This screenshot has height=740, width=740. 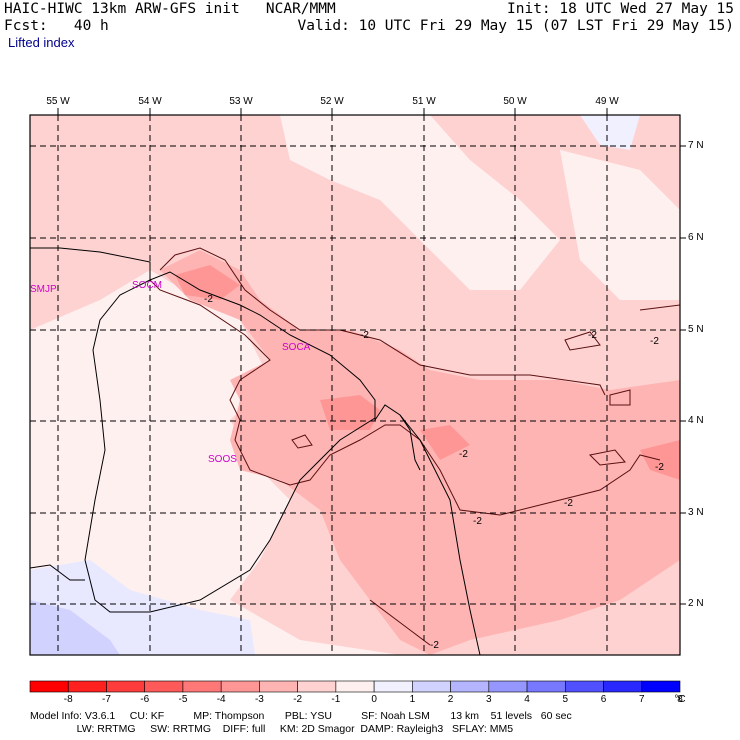 I want to click on model-title: HAIC-HIWC 13km ARW-GFS init NCAR/MMM, so click(x=170, y=9).